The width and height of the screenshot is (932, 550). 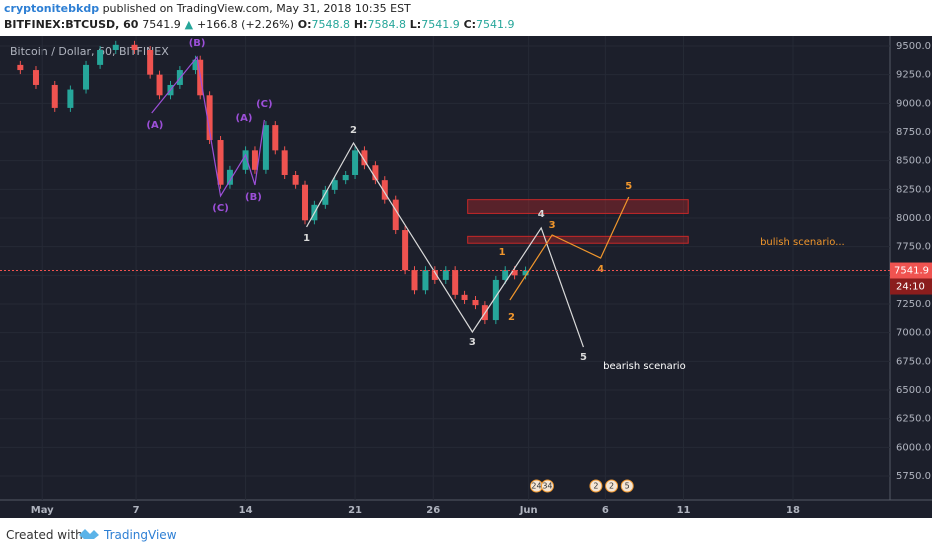 I want to click on annotation: bearish scenario, so click(x=644, y=366).